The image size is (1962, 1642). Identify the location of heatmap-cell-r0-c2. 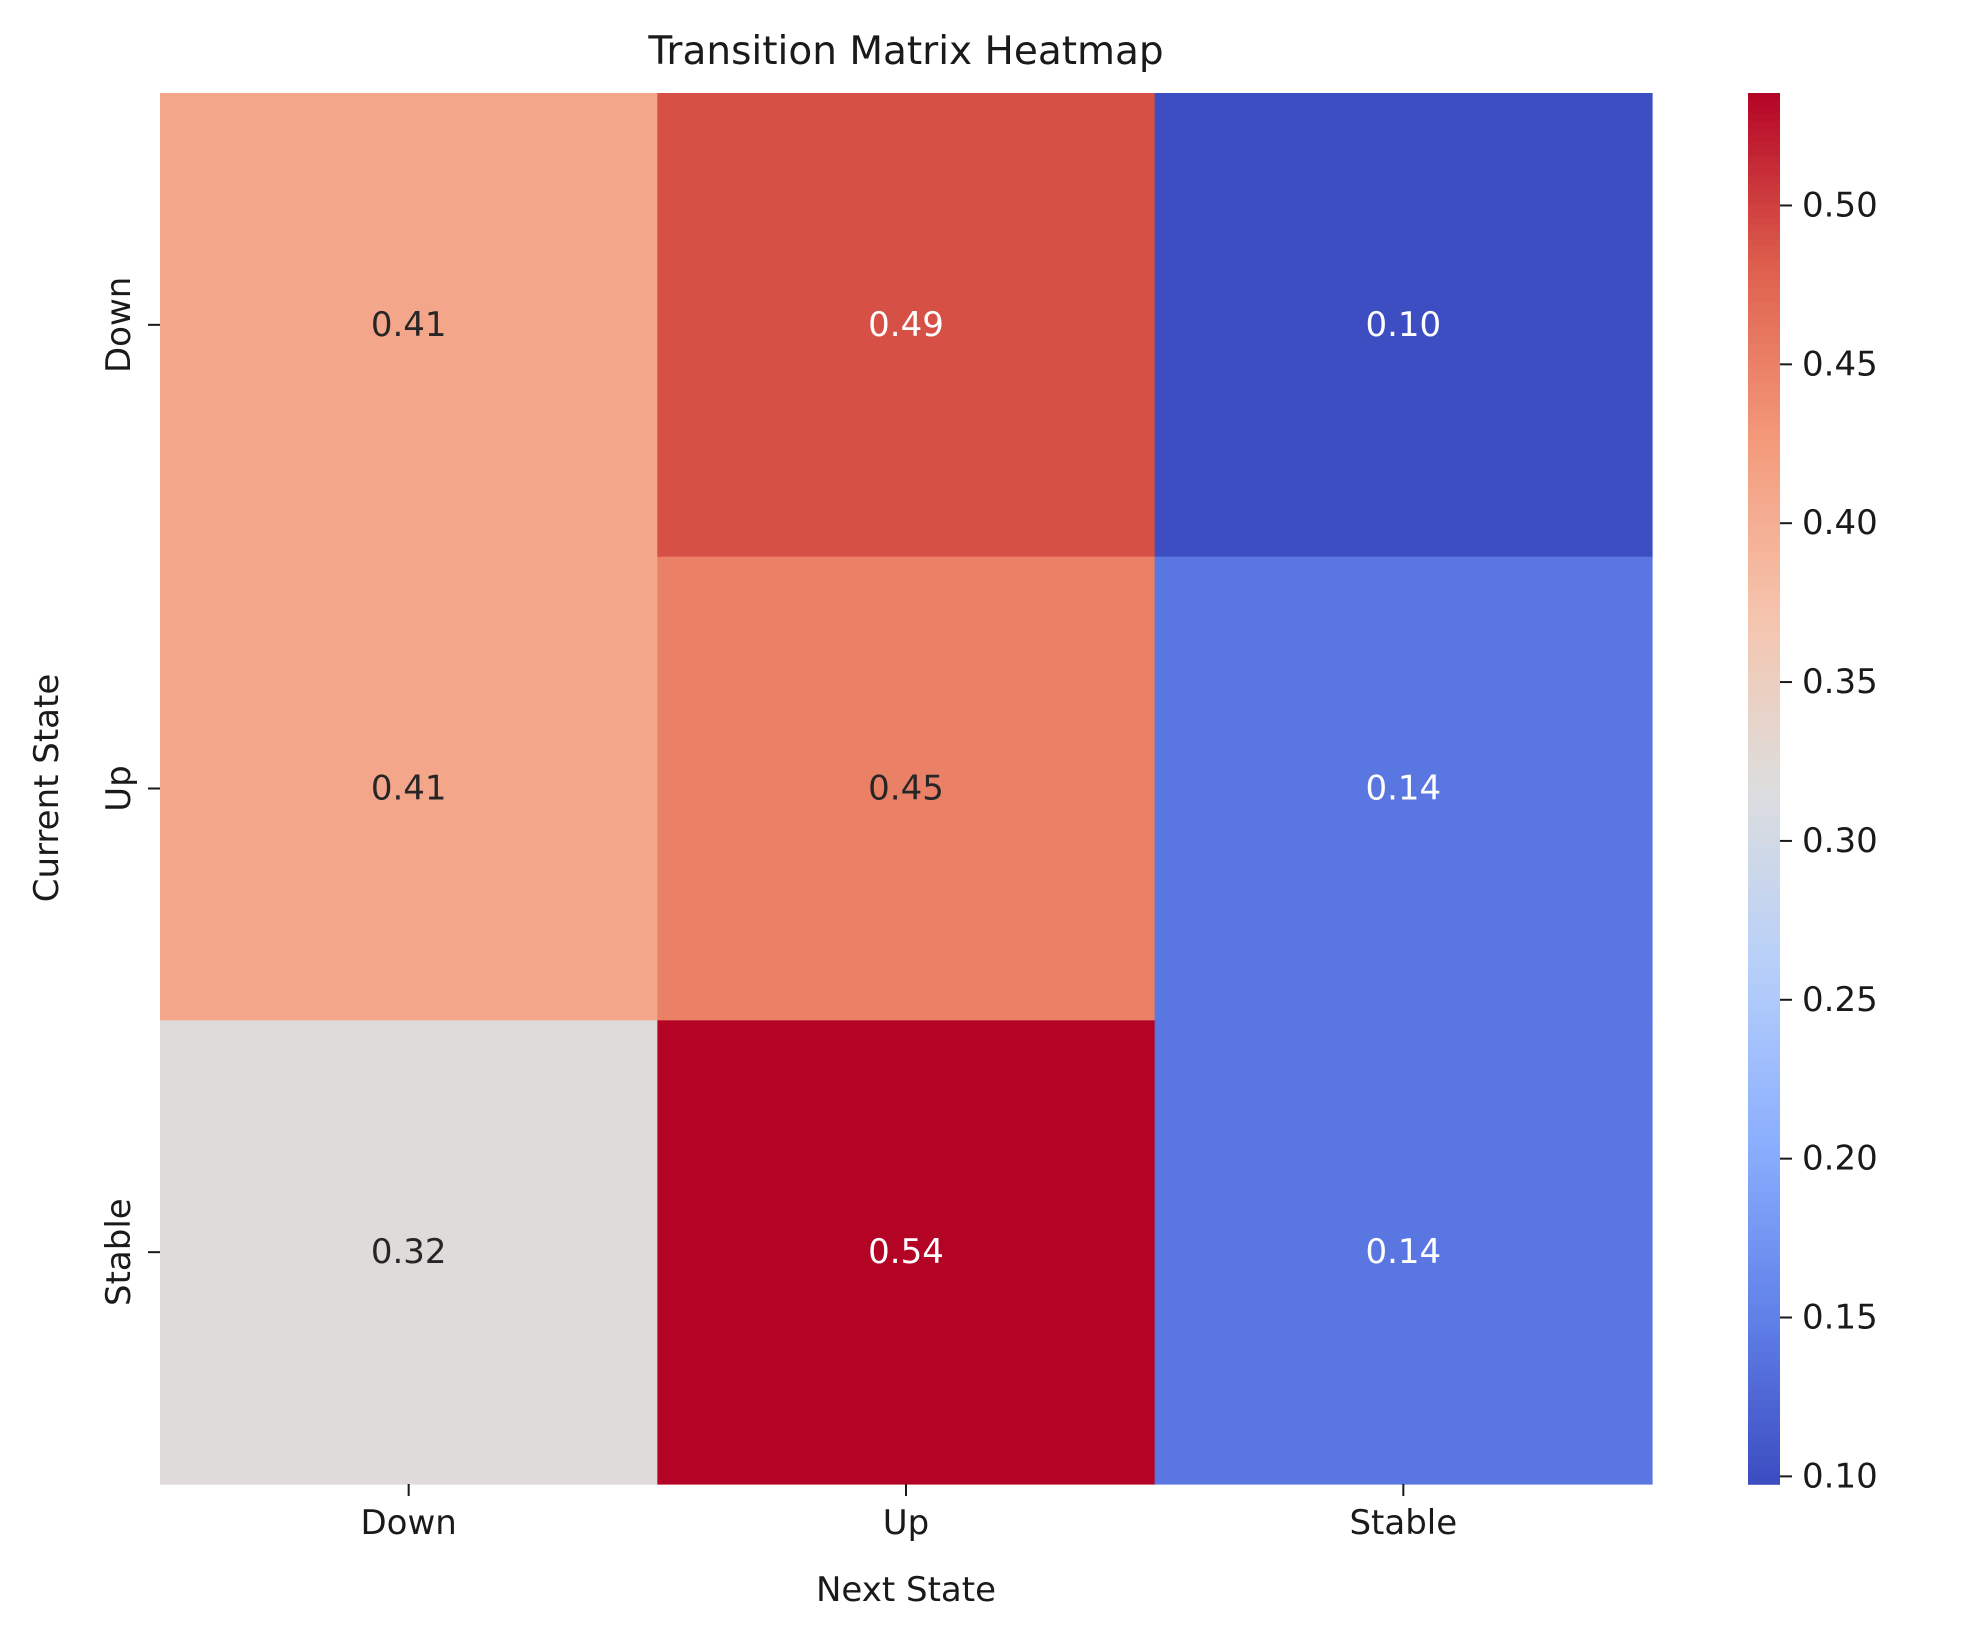
(1403, 325).